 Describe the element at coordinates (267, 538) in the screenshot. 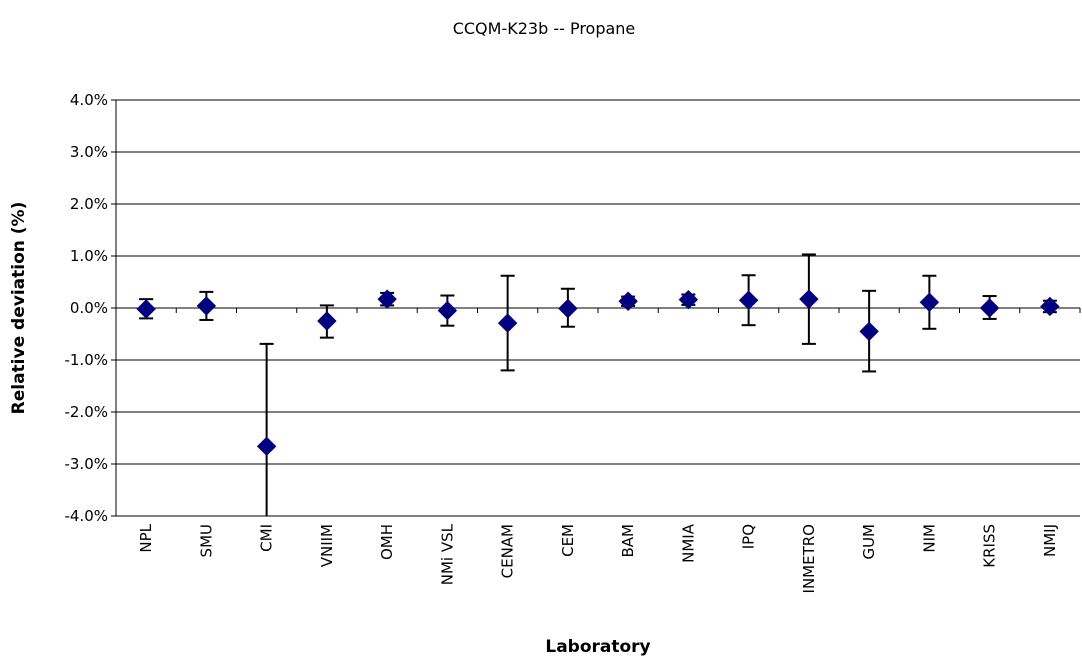

I see `x-tick-label: CMI` at that location.